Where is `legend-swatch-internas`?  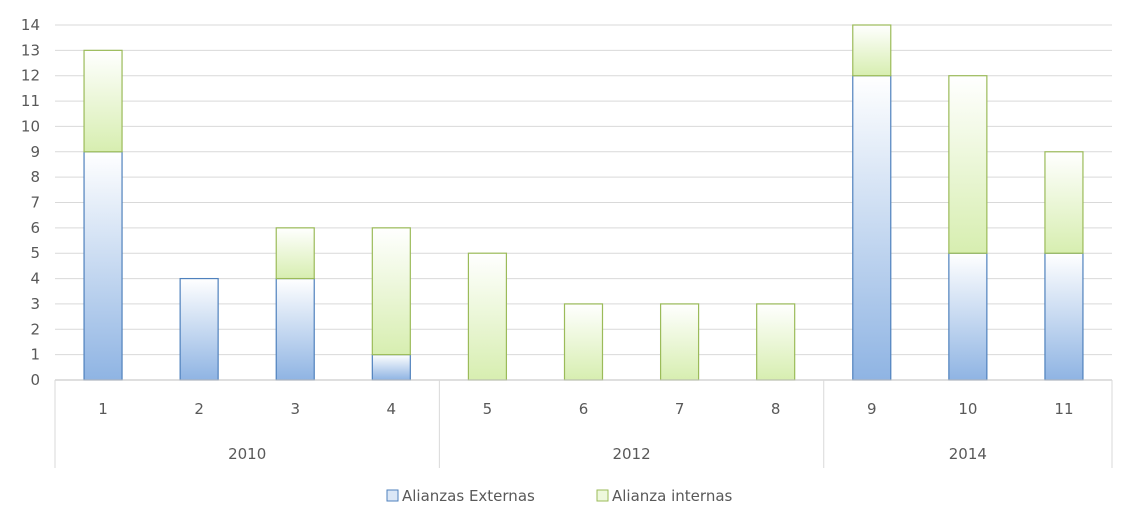
legend-swatch-internas is located at coordinates (602, 495).